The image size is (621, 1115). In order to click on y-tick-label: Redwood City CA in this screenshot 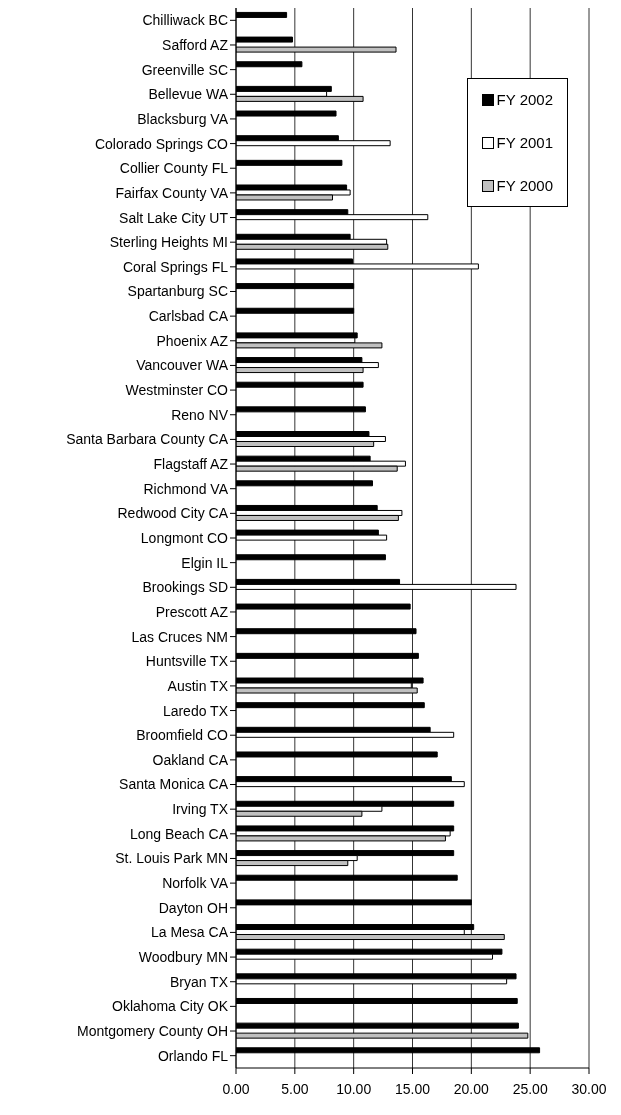, I will do `click(173, 513)`.